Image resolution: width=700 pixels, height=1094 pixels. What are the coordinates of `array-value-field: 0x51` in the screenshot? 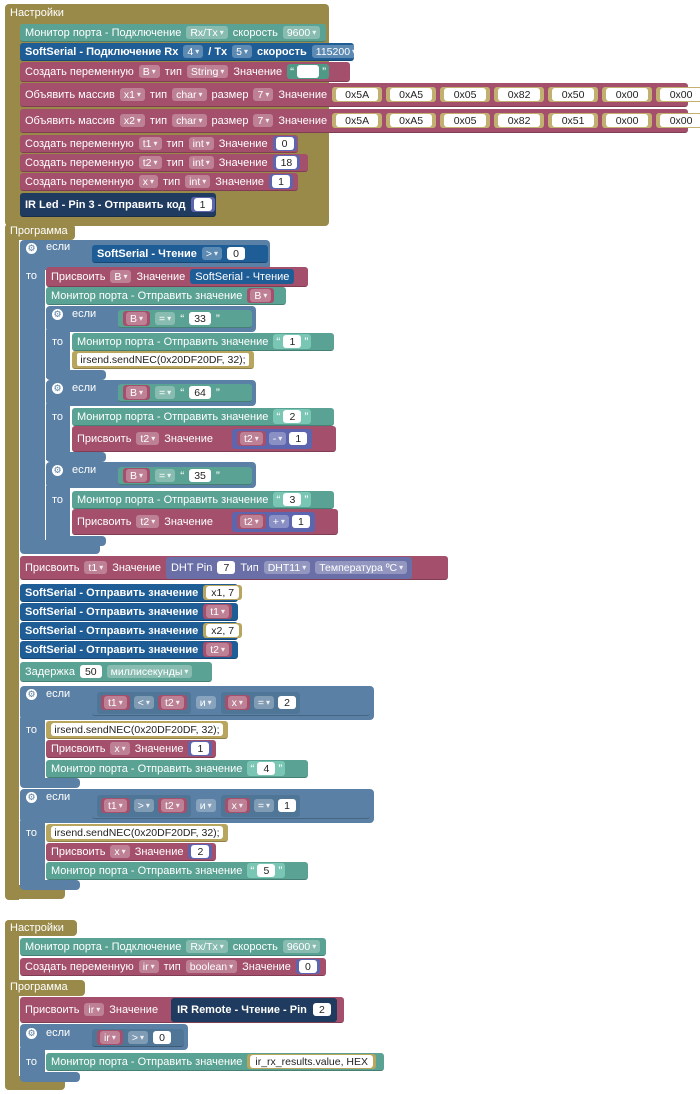 It's located at (573, 120).